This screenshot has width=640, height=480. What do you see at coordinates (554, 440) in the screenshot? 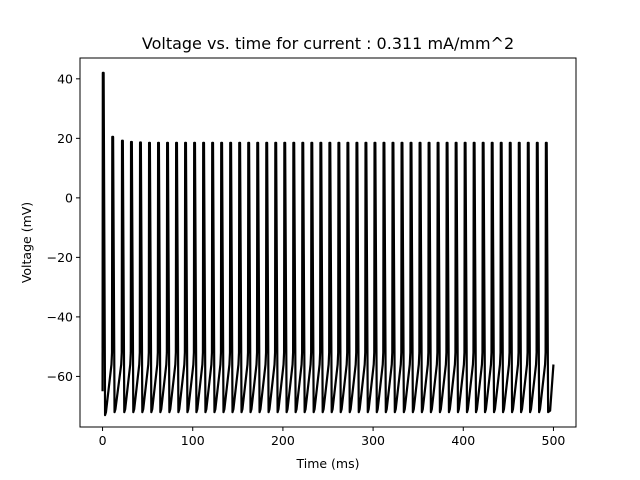
I see `x-tick-label: 500` at bounding box center [554, 440].